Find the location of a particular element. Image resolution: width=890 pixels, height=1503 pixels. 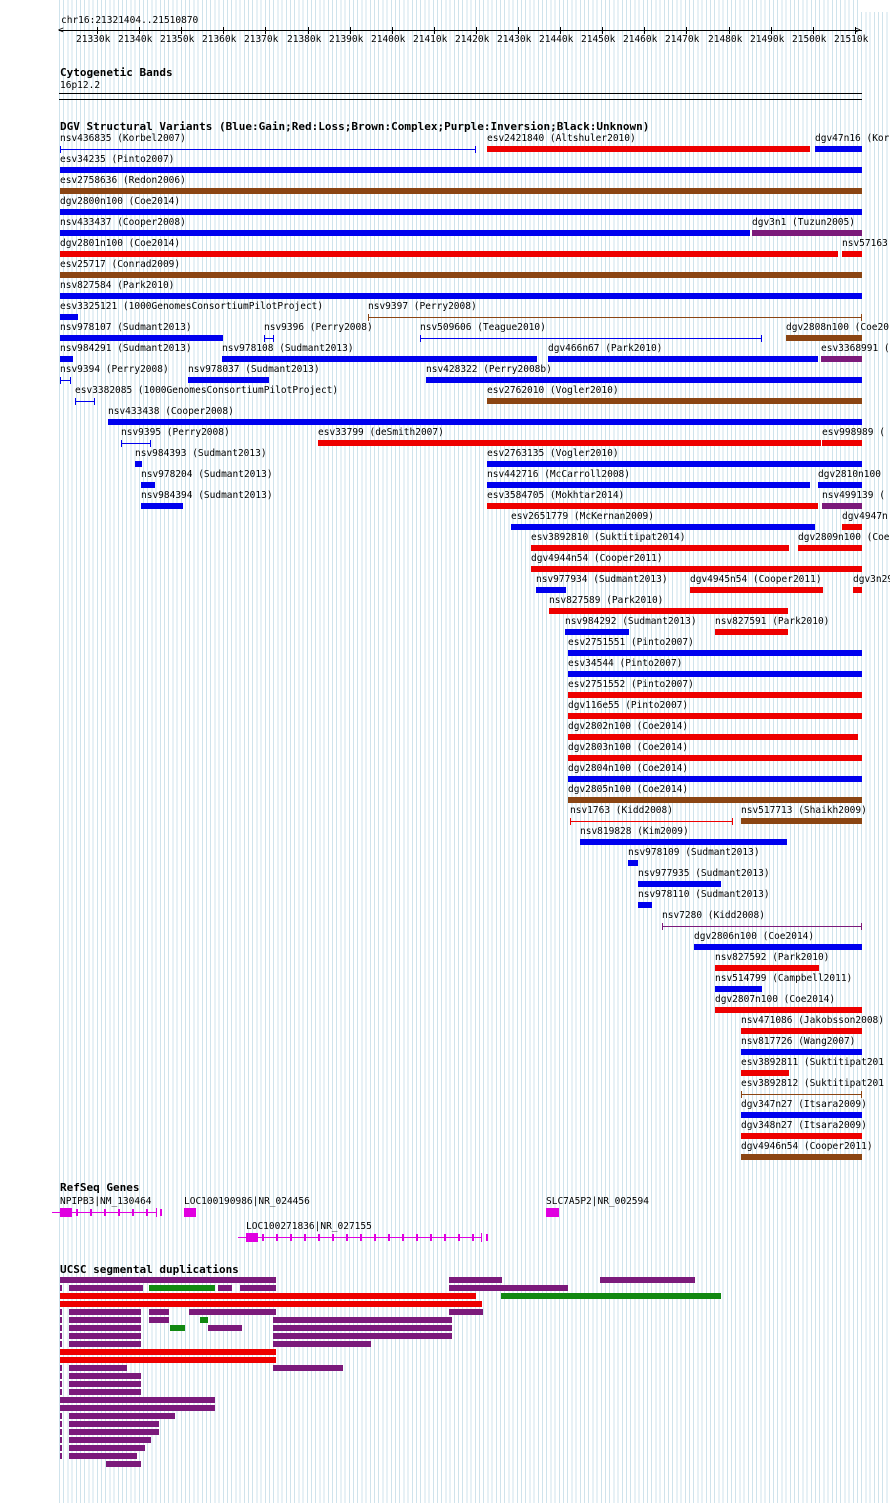

variant-label: nsv514799 (Campbell2011) is located at coordinates (784, 978).